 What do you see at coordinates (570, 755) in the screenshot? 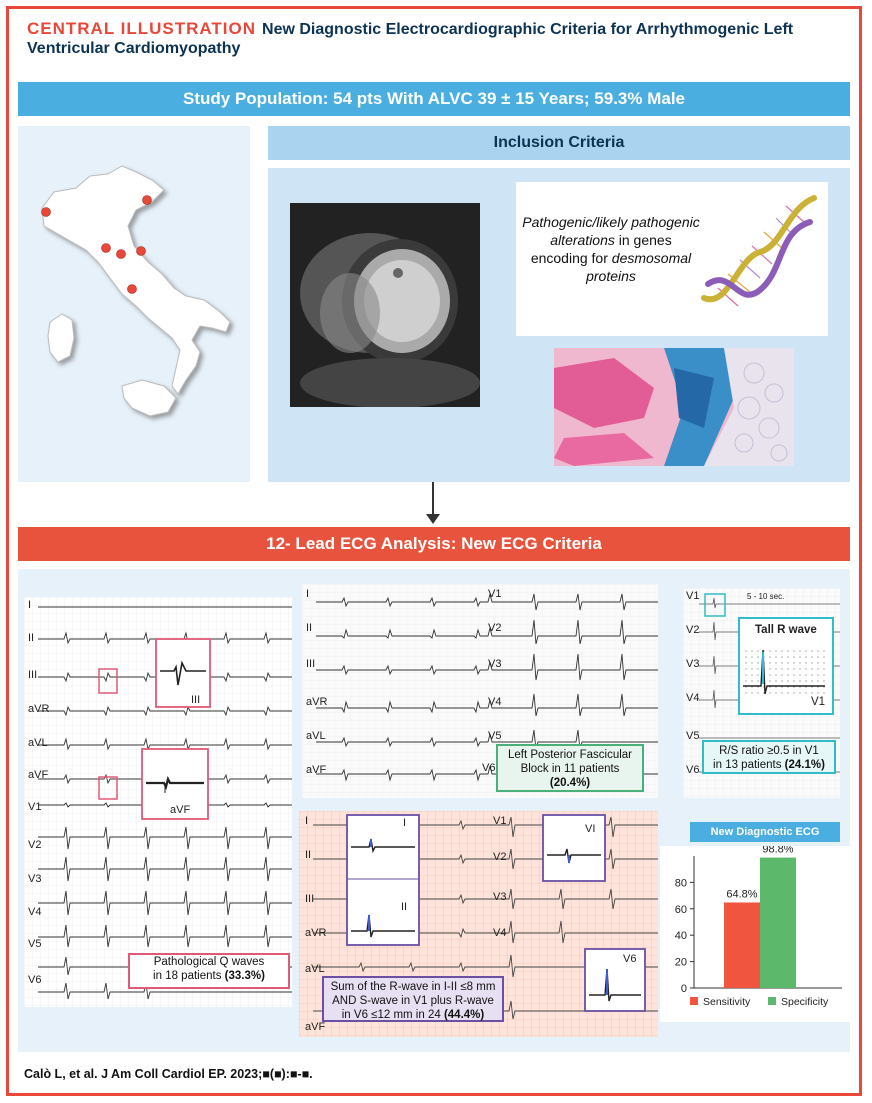
I see `callout-line: Left Posterior Fascicular` at bounding box center [570, 755].